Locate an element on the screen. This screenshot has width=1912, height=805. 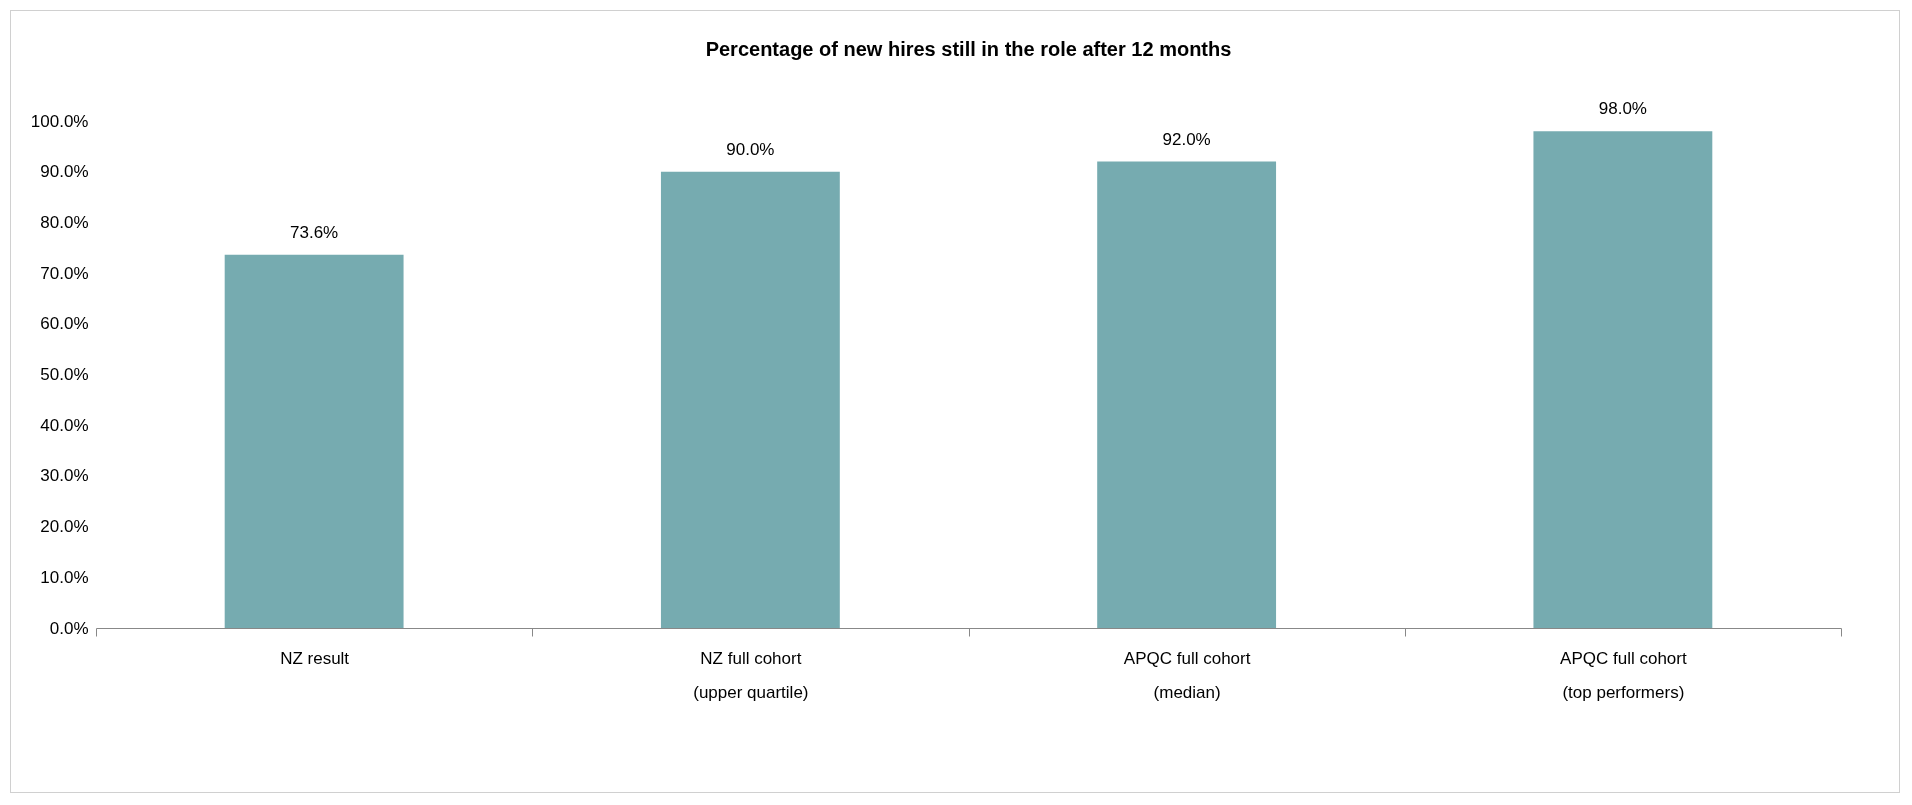
chart-title: Percentage of new hires still in the role after 12 months is located at coordinates (968, 49).